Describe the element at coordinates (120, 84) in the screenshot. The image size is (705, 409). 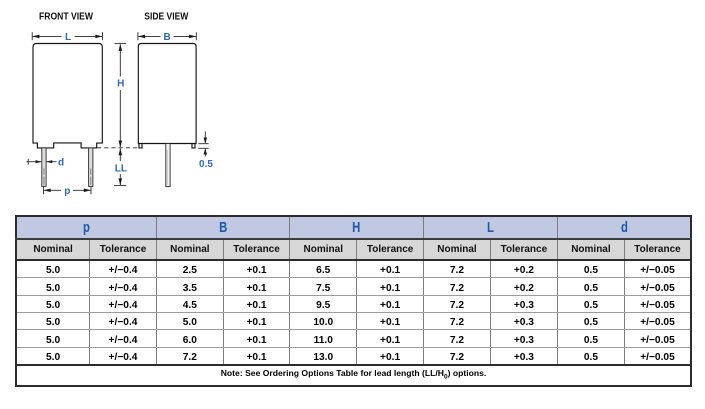
I see `svg-text: H` at that location.